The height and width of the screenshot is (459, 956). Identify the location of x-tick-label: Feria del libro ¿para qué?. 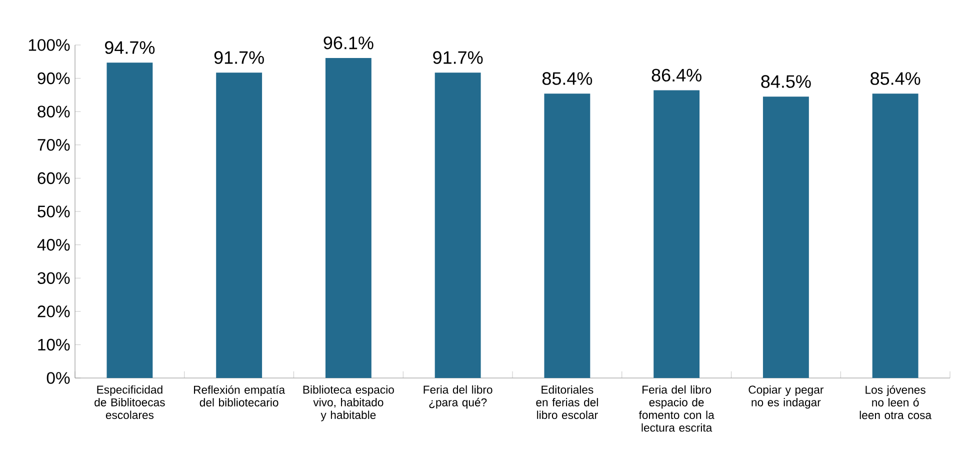
(458, 397).